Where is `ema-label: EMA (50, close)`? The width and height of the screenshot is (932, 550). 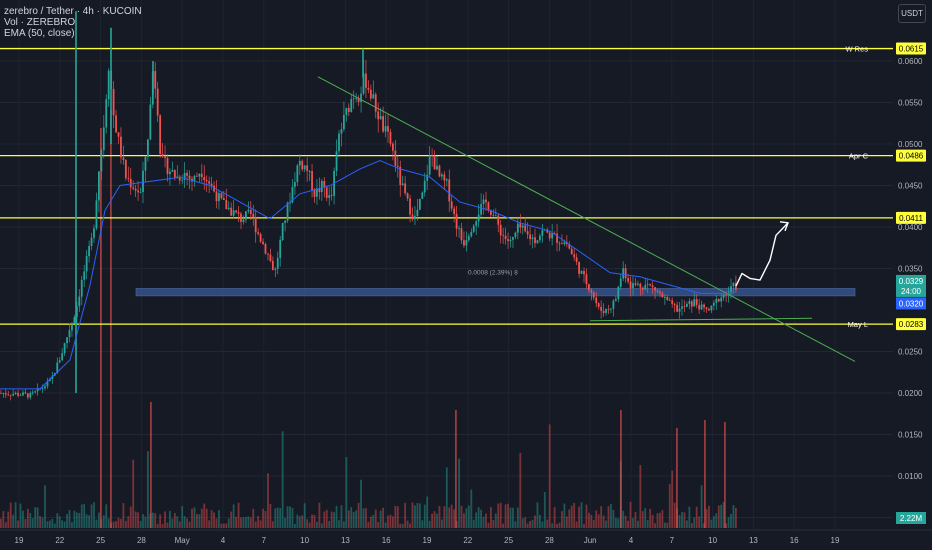 ema-label: EMA (50, close) is located at coordinates (39, 33).